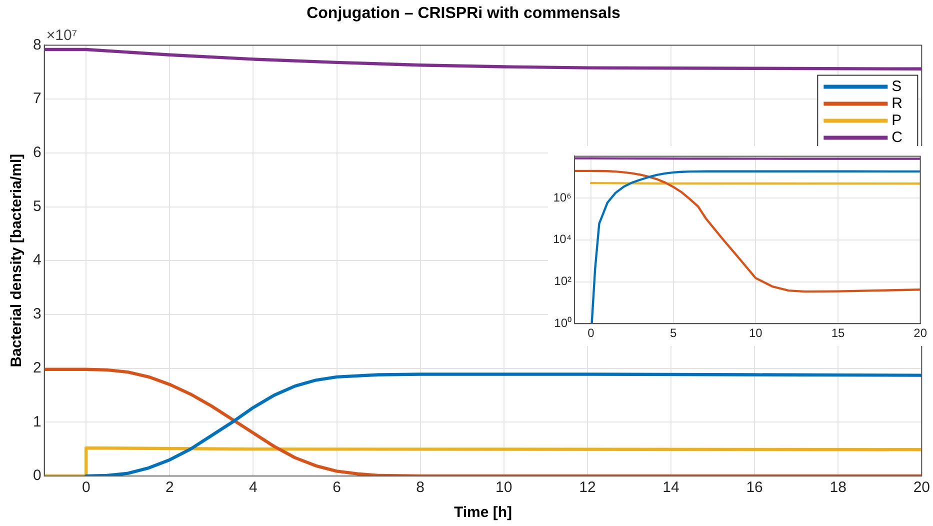  Describe the element at coordinates (37, 314) in the screenshot. I see `y-tick-label: 3` at that location.